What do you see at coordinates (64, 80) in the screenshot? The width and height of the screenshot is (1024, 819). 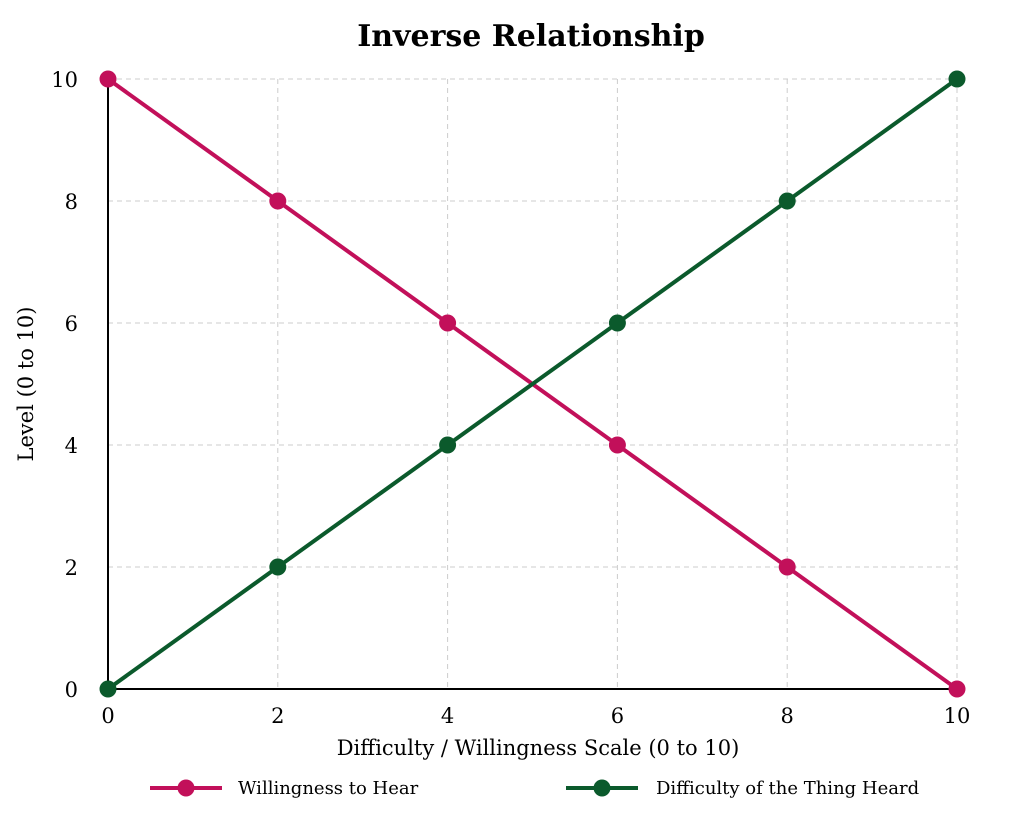 I see `y-tick-label: 10` at bounding box center [64, 80].